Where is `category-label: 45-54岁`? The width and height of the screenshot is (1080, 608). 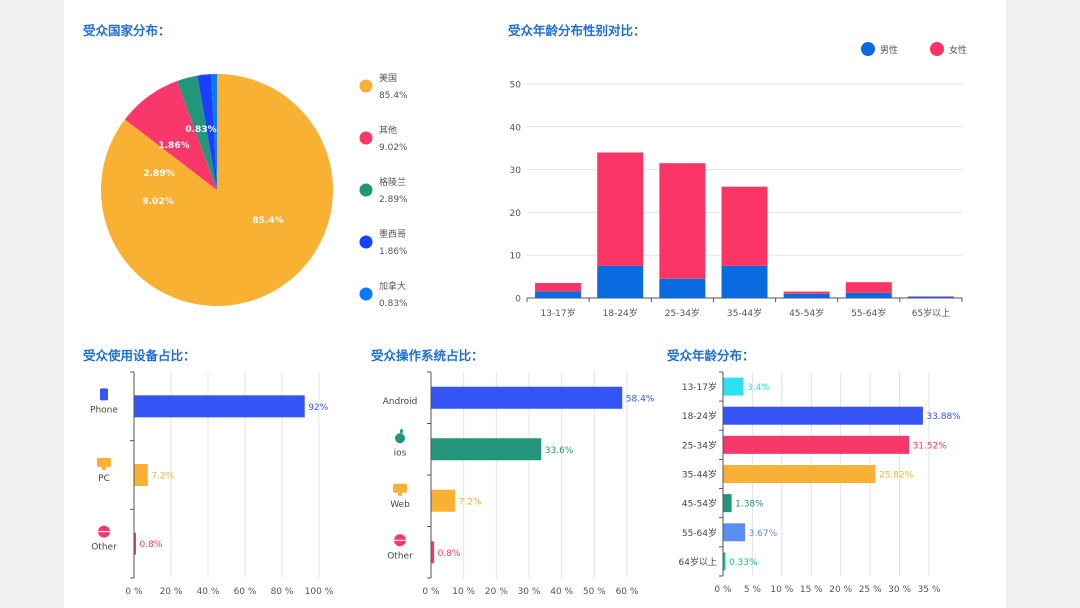 category-label: 45-54岁 is located at coordinates (699, 504).